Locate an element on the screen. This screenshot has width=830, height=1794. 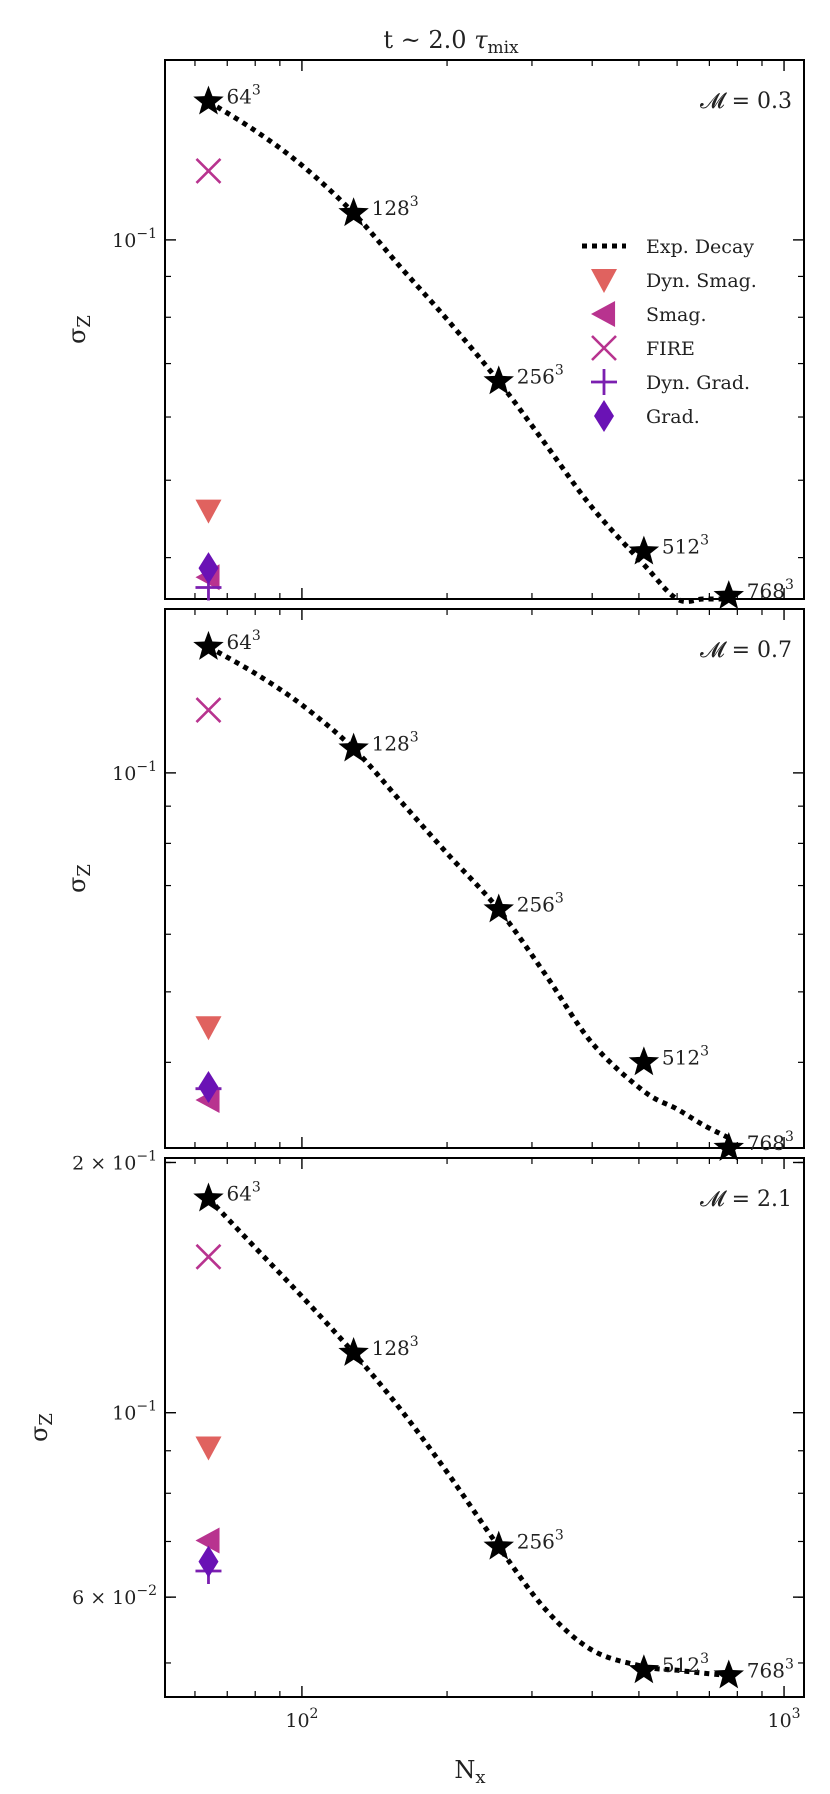
x-tick-label-base: 10 is located at coordinates (297, 1721).